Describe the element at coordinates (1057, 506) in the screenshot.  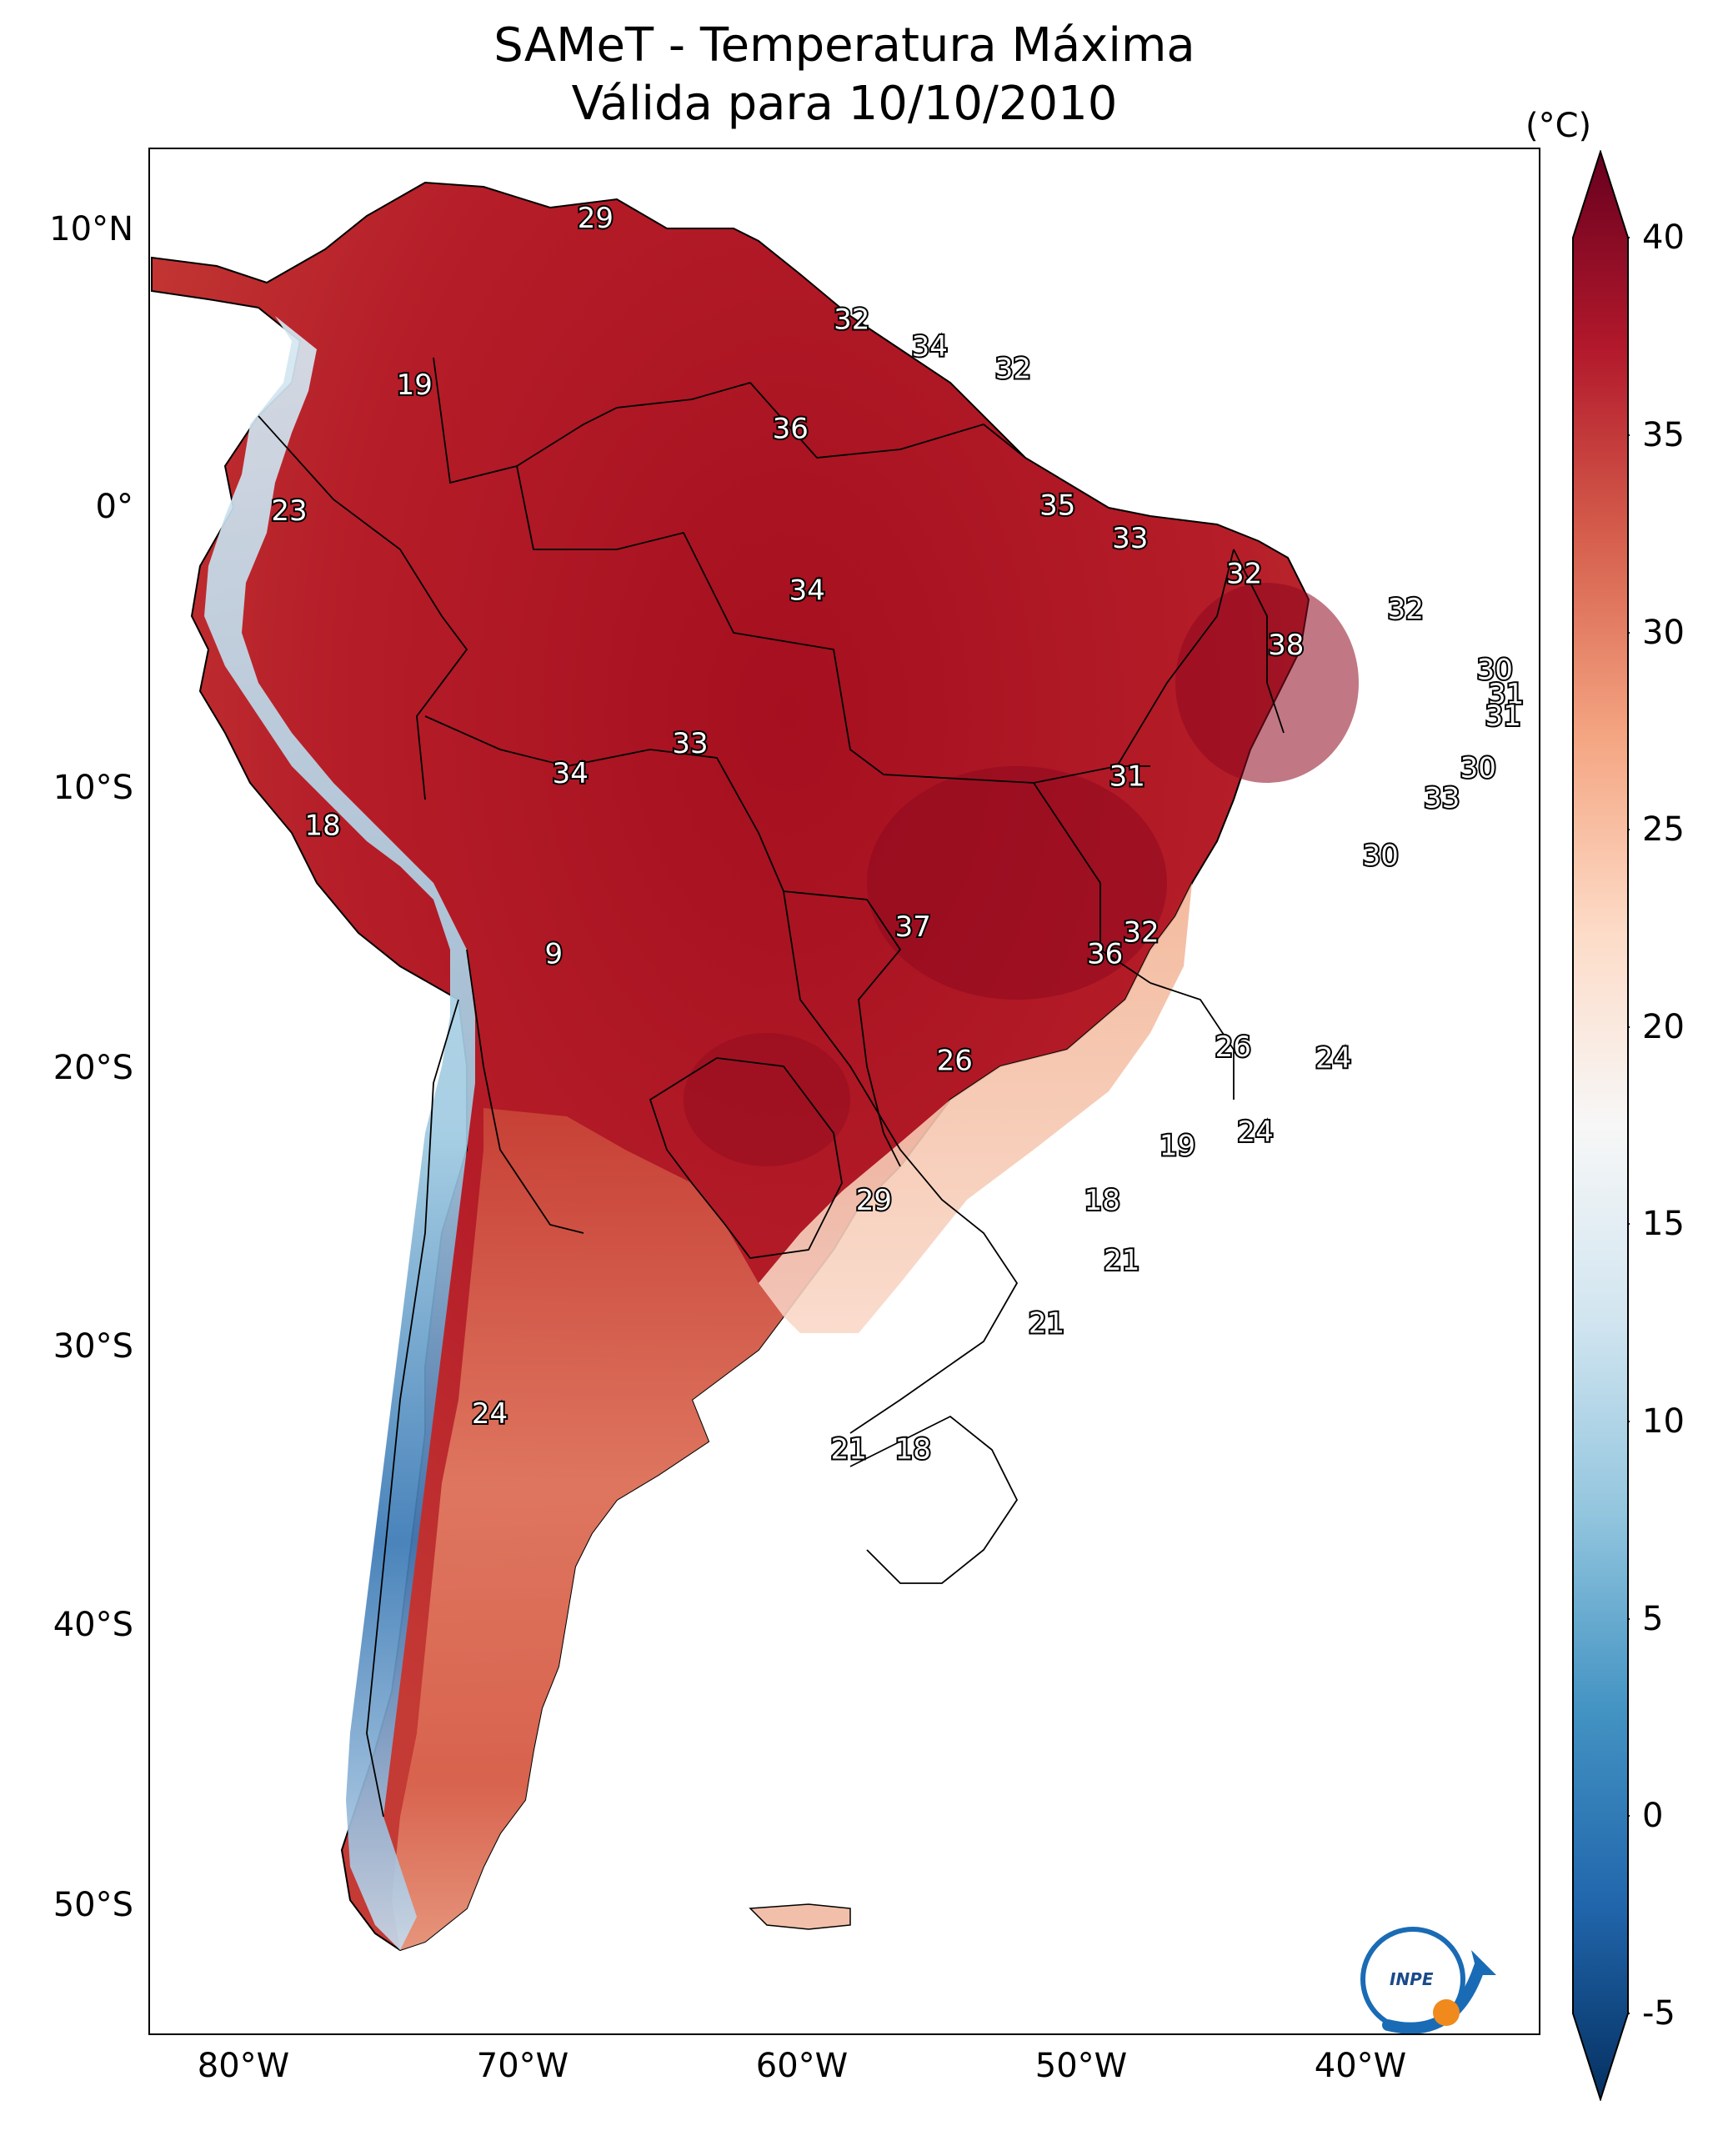
I see `temperature-label: 35` at that location.